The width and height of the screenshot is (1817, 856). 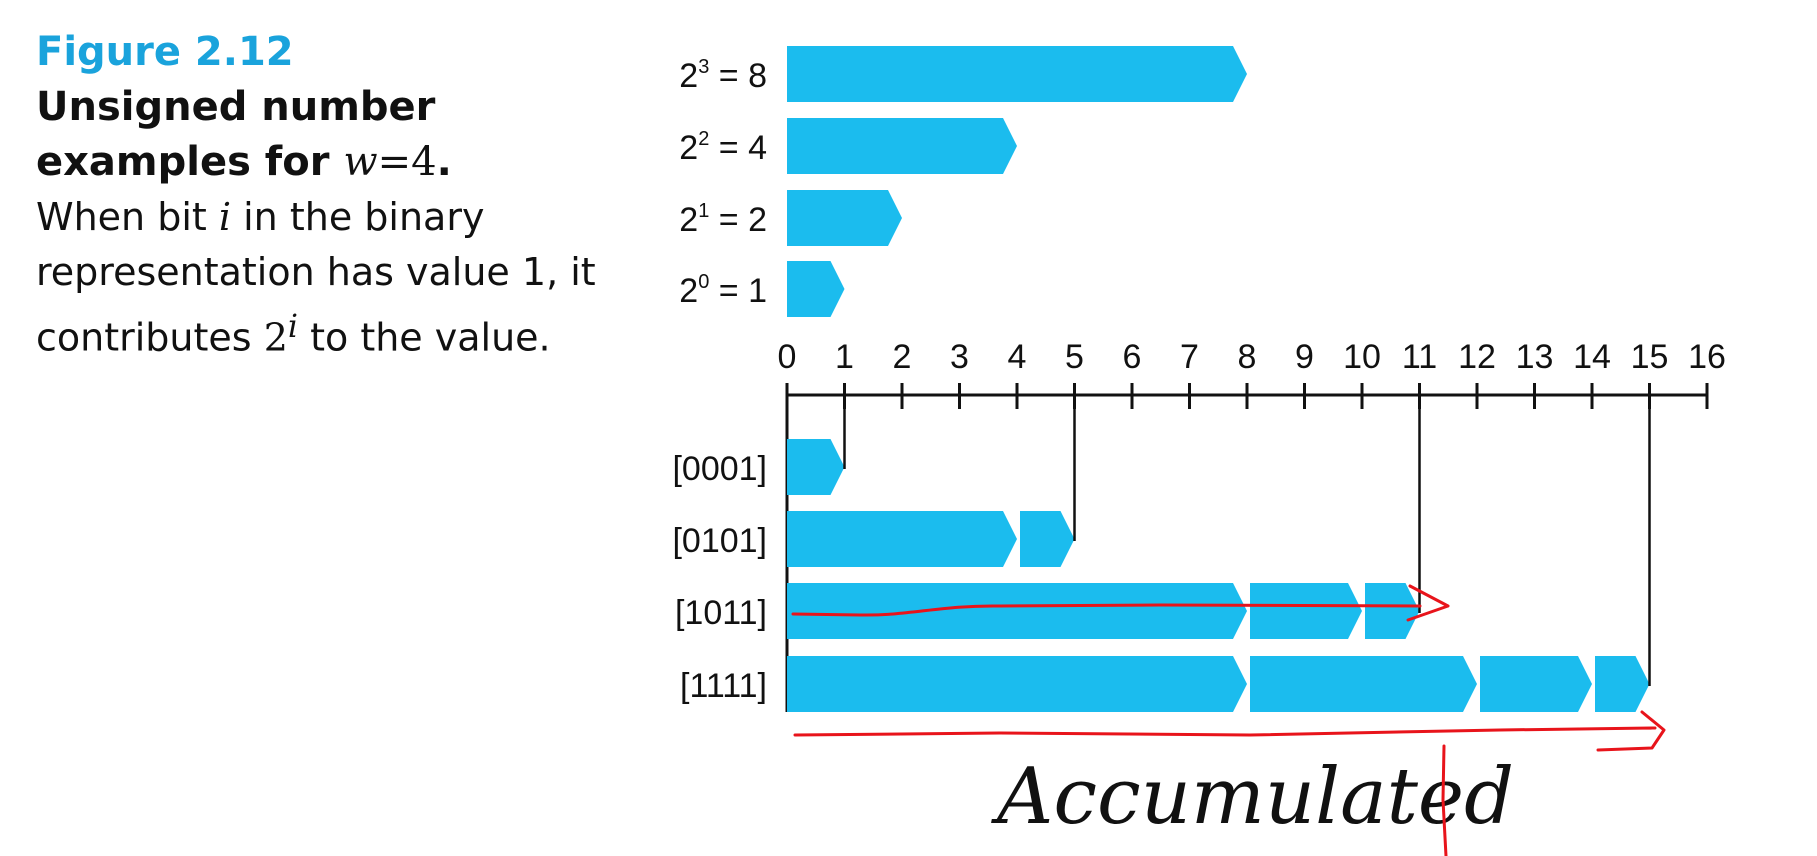 I want to click on power-value: = 2, so click(x=738, y=220).